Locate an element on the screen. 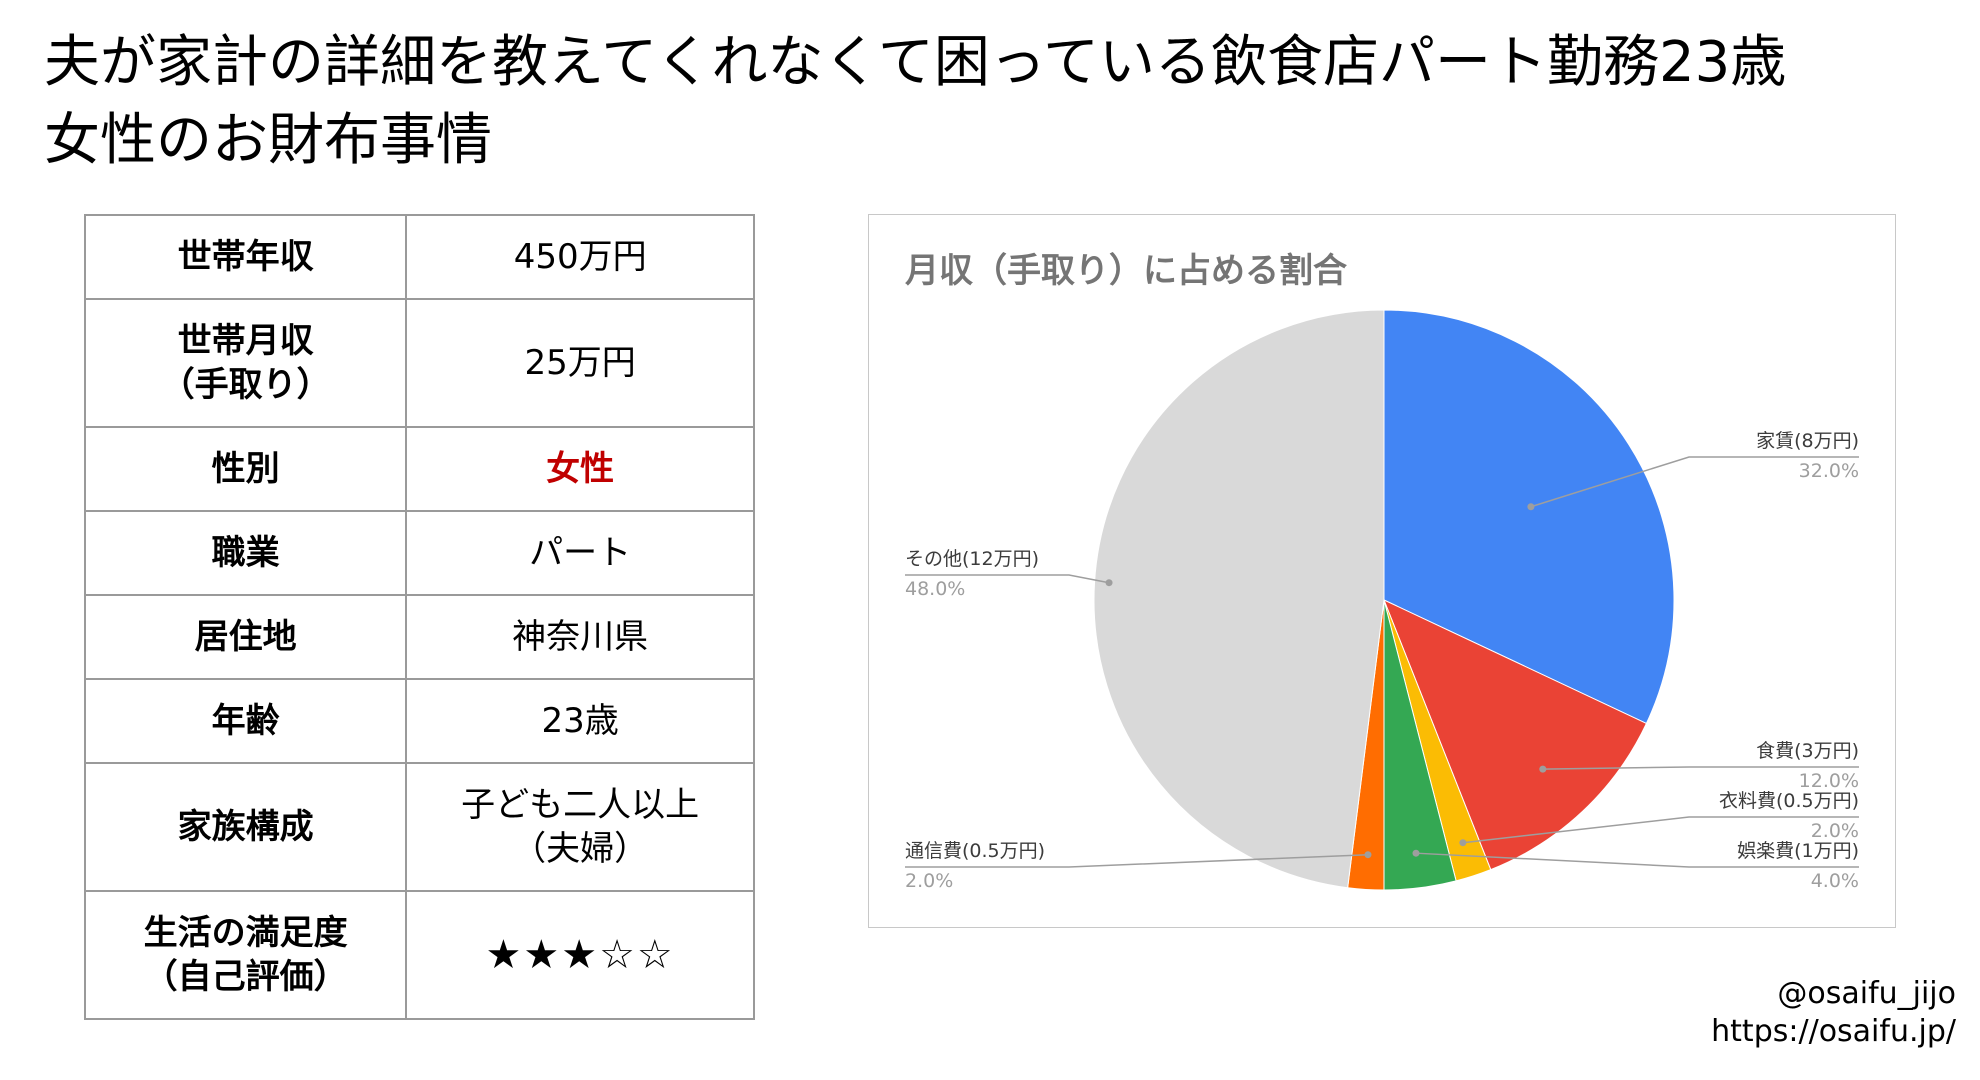 The height and width of the screenshot is (1080, 1980). table-row: 居住地 神奈川県 is located at coordinates (419, 637).